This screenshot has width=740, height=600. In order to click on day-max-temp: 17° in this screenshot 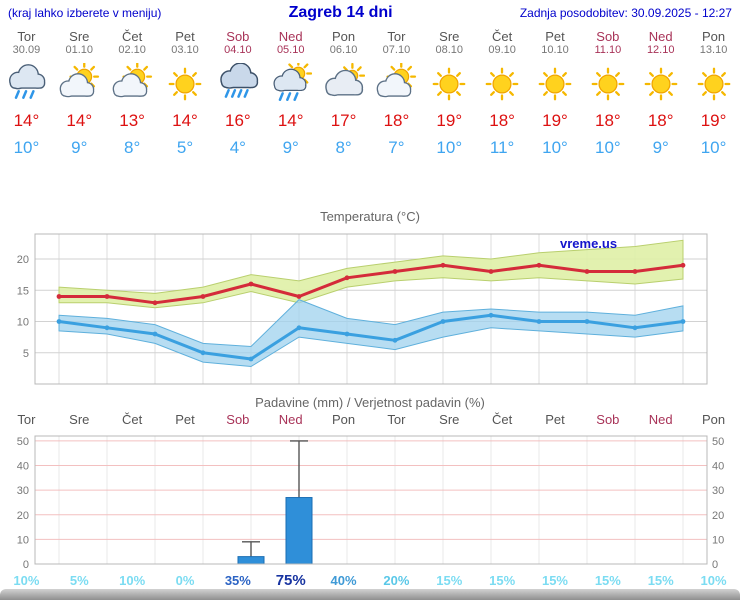, I will do `click(343, 120)`.